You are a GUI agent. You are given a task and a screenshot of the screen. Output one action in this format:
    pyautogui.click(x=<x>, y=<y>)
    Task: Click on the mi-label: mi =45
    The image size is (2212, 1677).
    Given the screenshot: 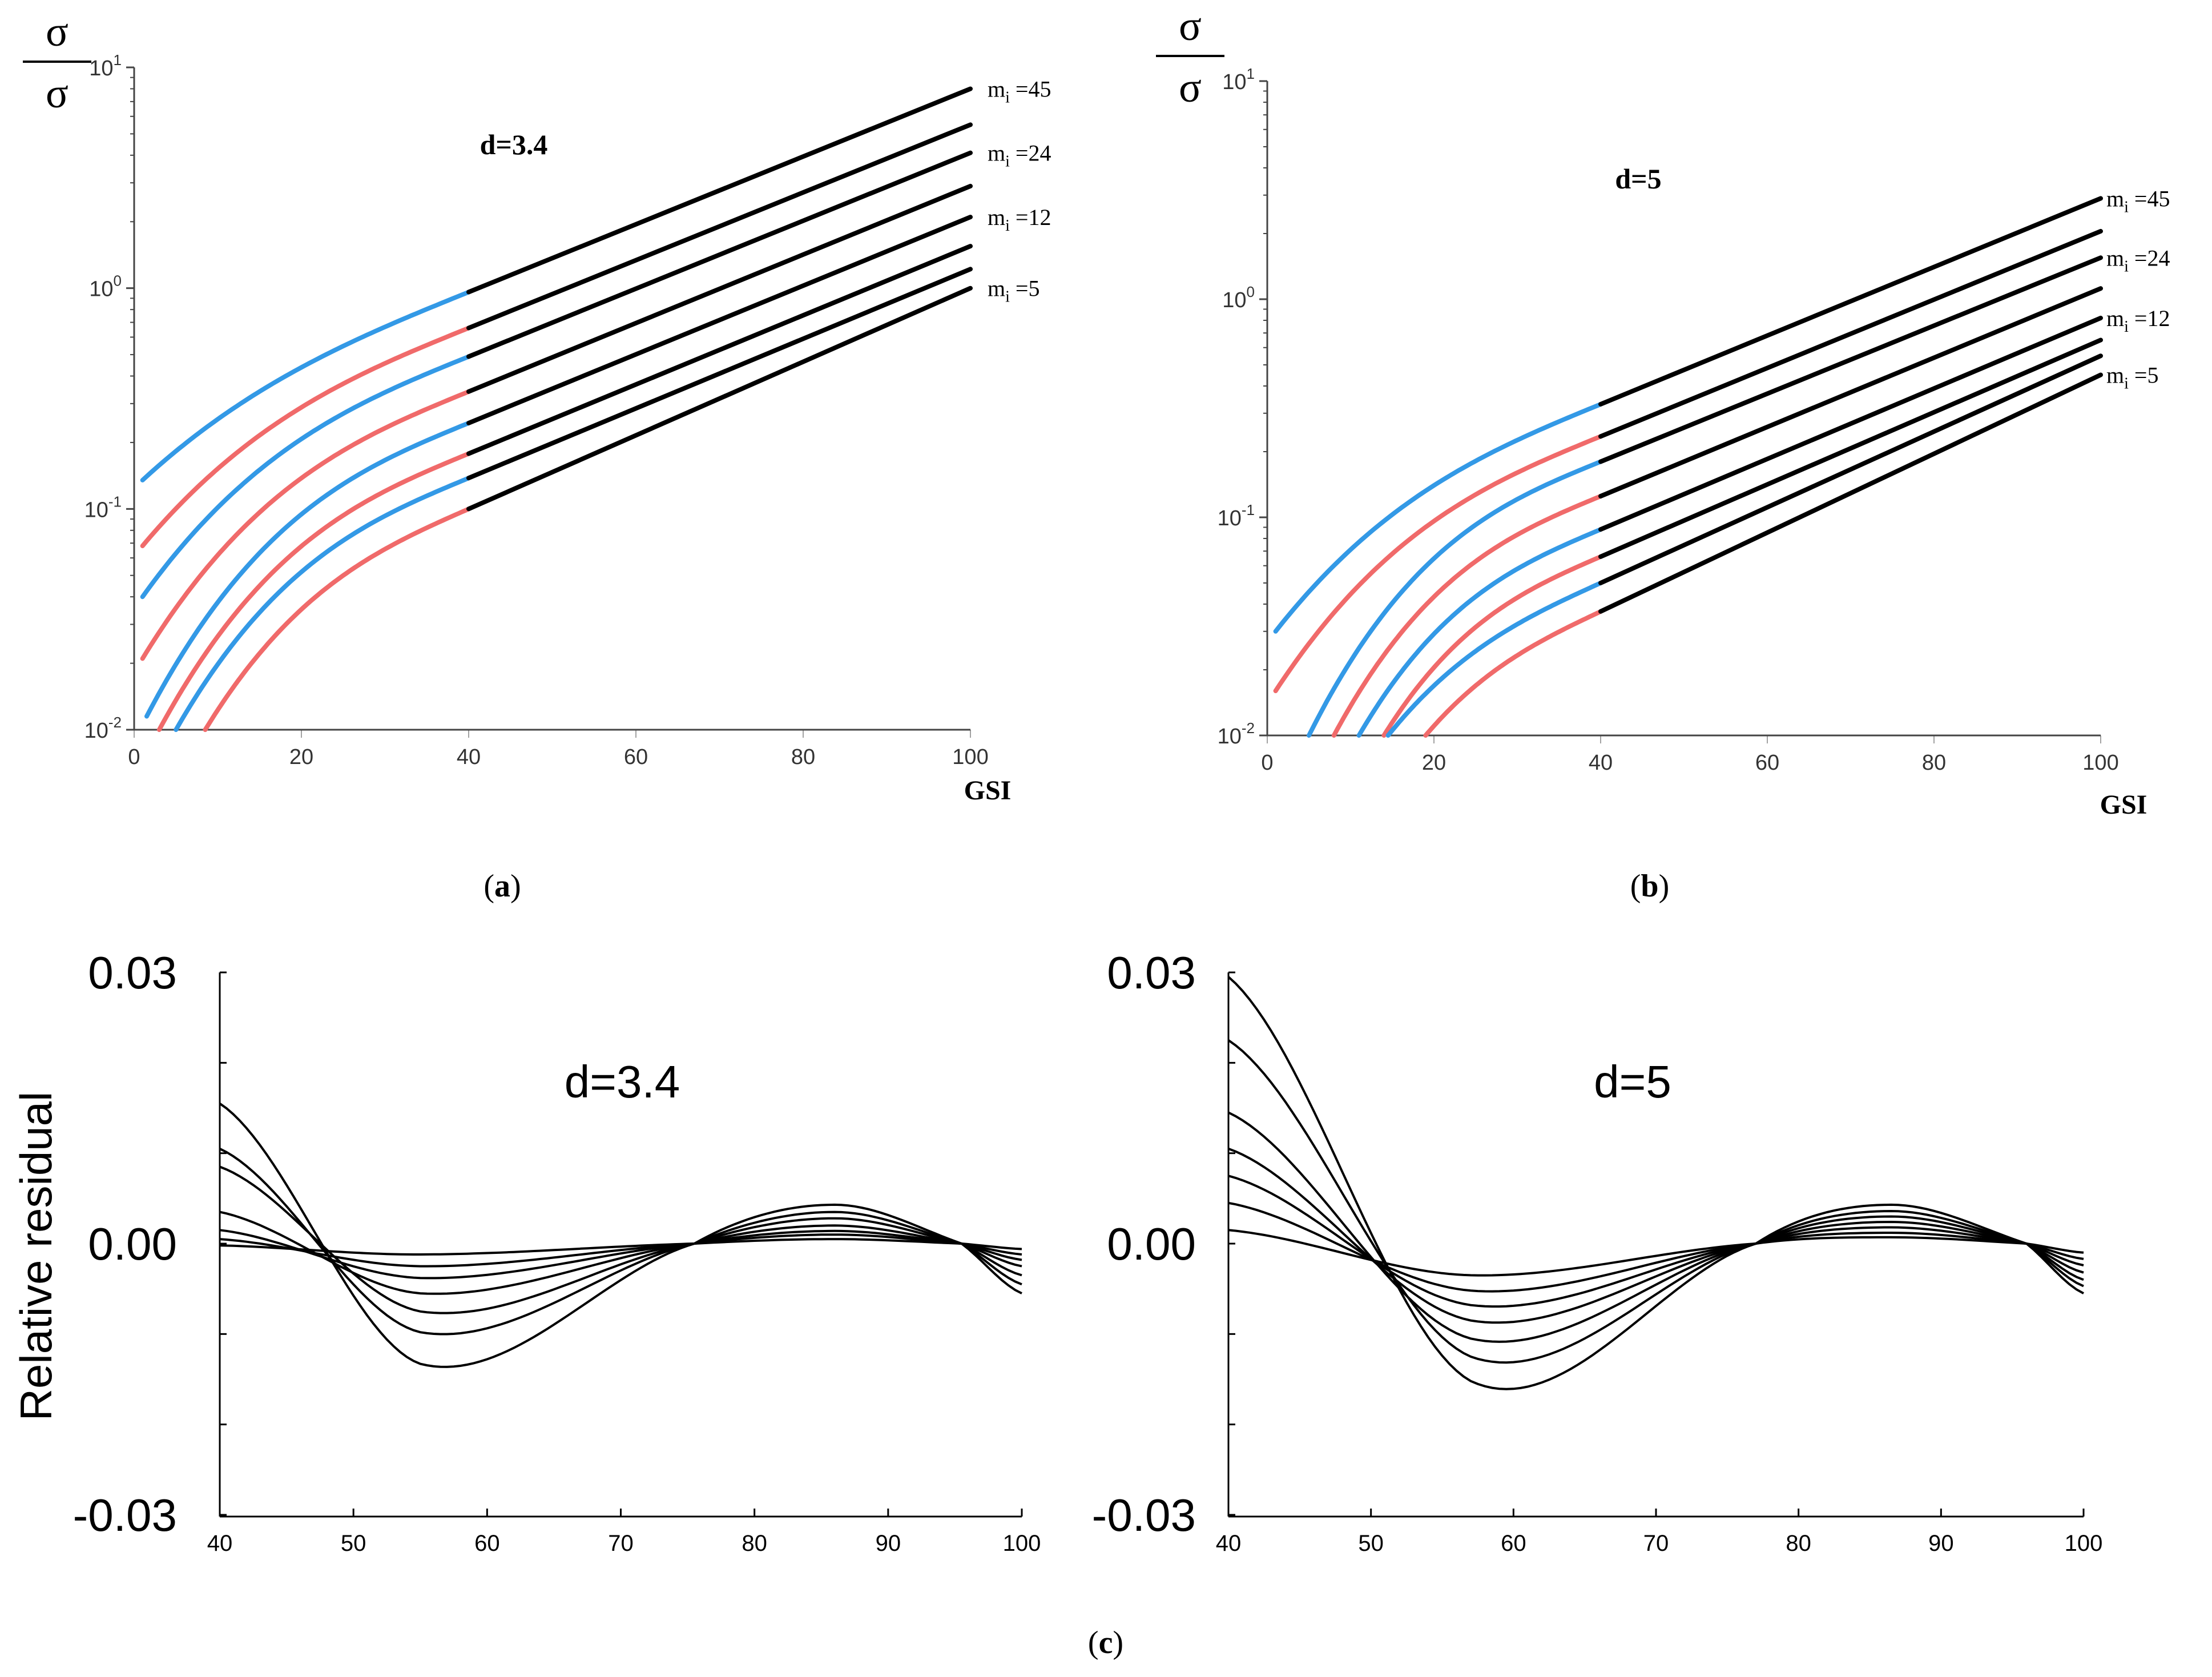 What is the action you would take?
    pyautogui.click(x=1019, y=91)
    